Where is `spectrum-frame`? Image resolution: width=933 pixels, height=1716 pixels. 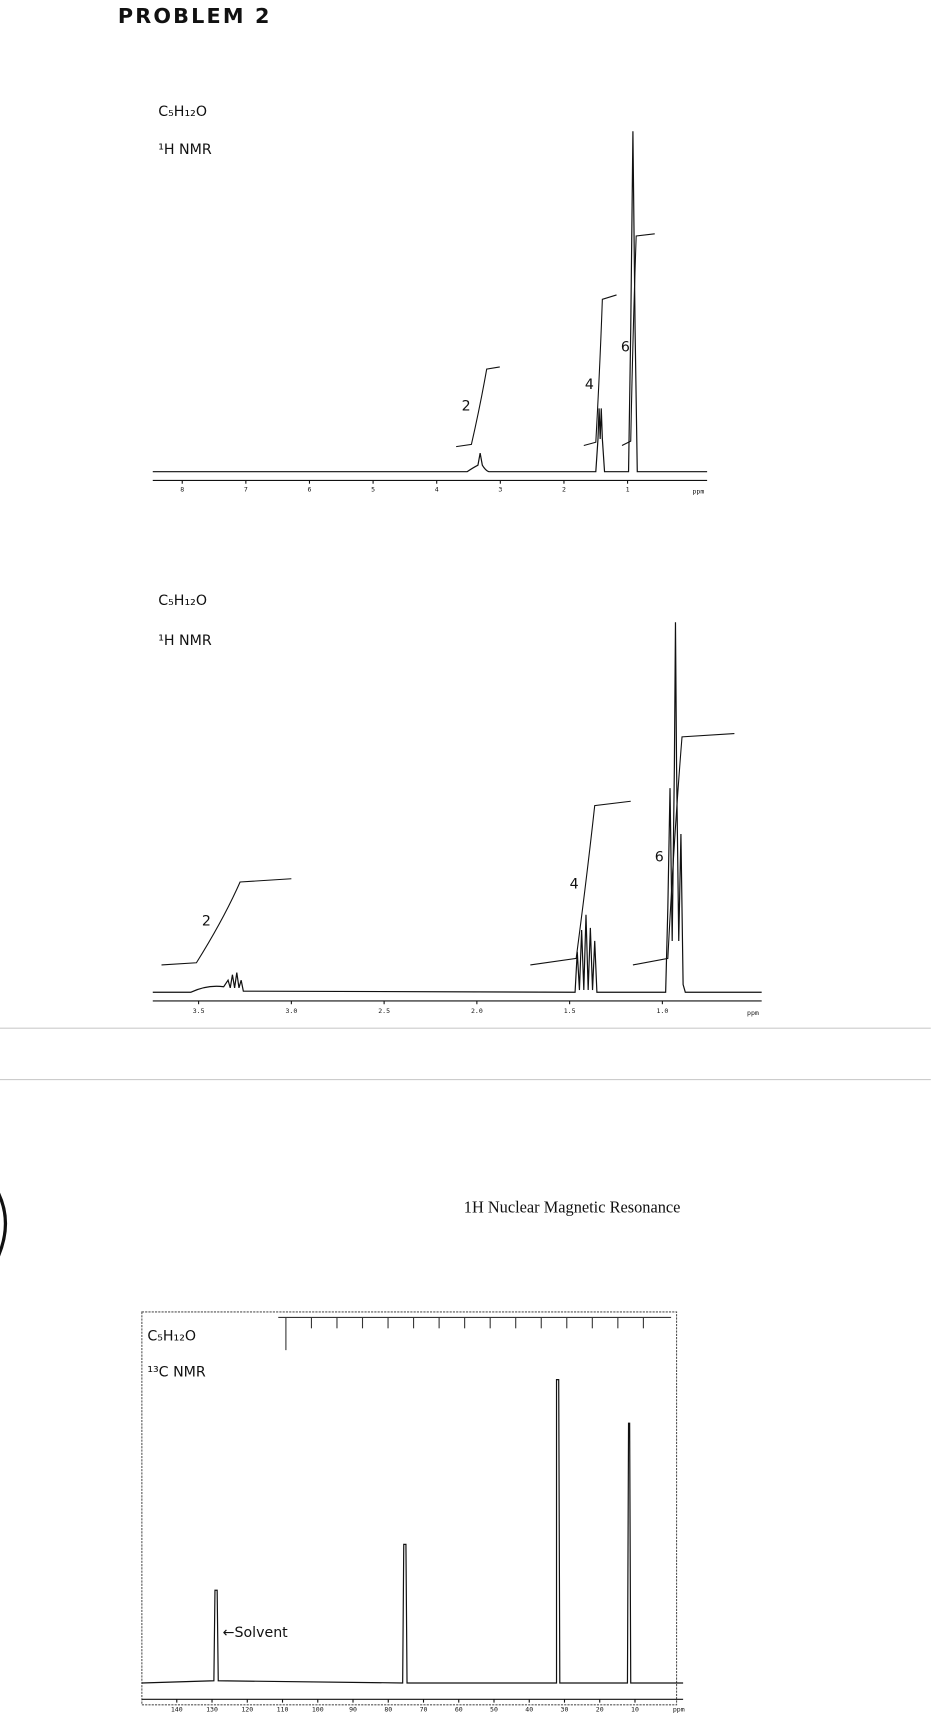
spectrum-frame is located at coordinates (409, 1508).